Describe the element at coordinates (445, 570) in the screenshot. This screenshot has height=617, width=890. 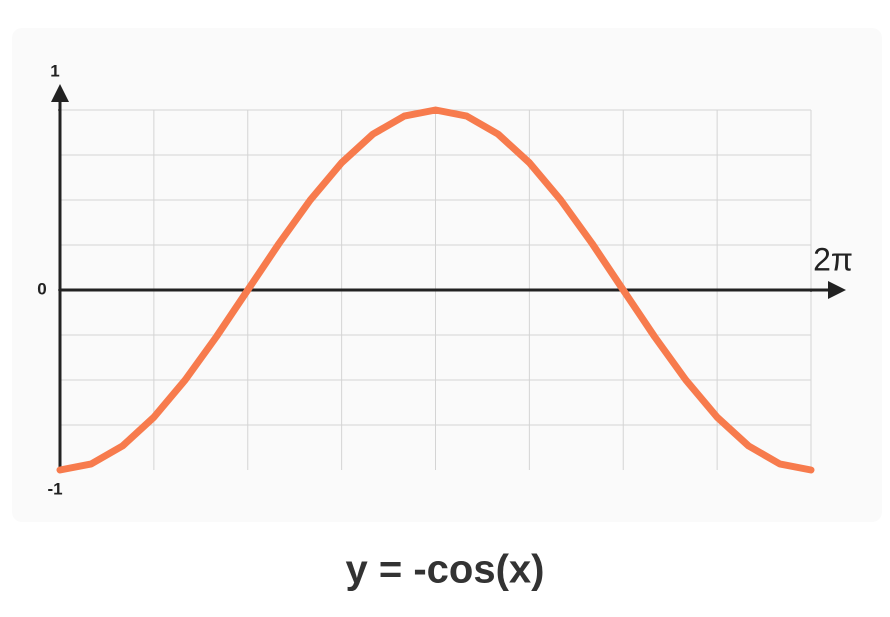
I see `chart-title: y = -cos(x)` at that location.